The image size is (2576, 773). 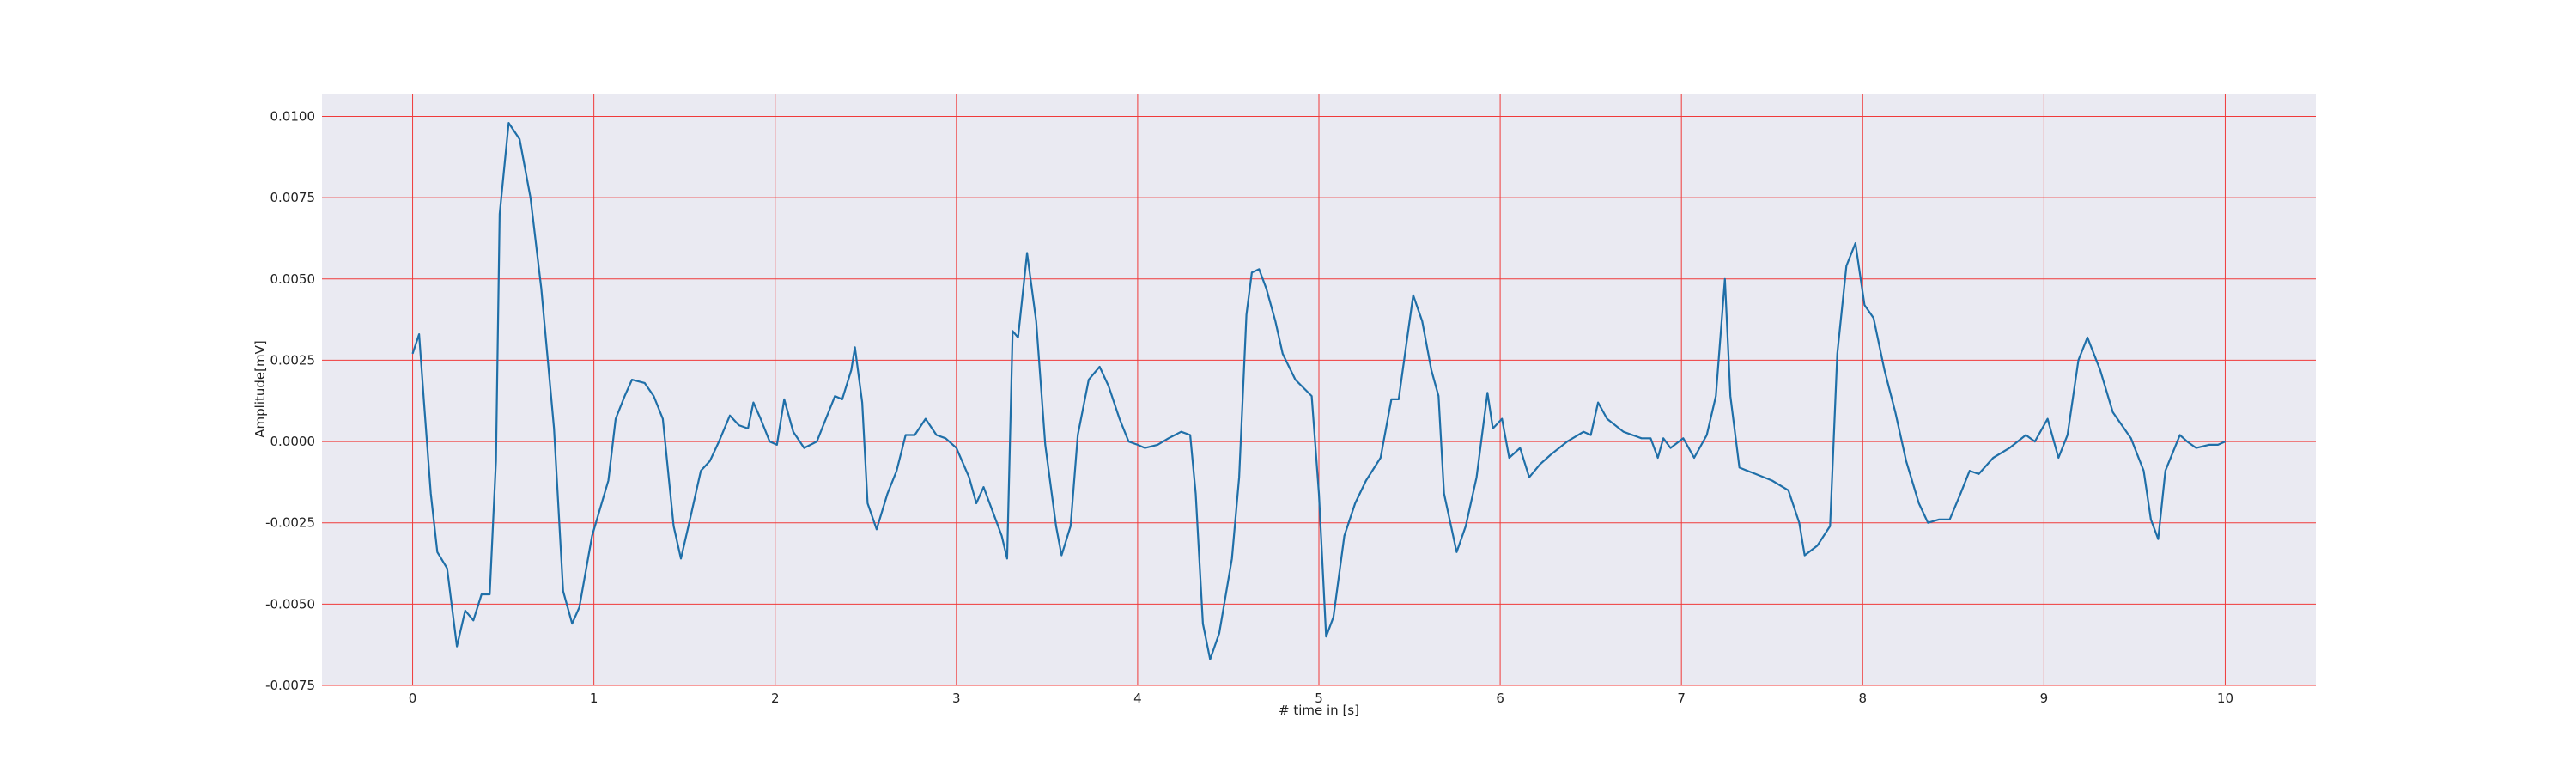 What do you see at coordinates (775, 698) in the screenshot?
I see `x-tick-label: 2` at bounding box center [775, 698].